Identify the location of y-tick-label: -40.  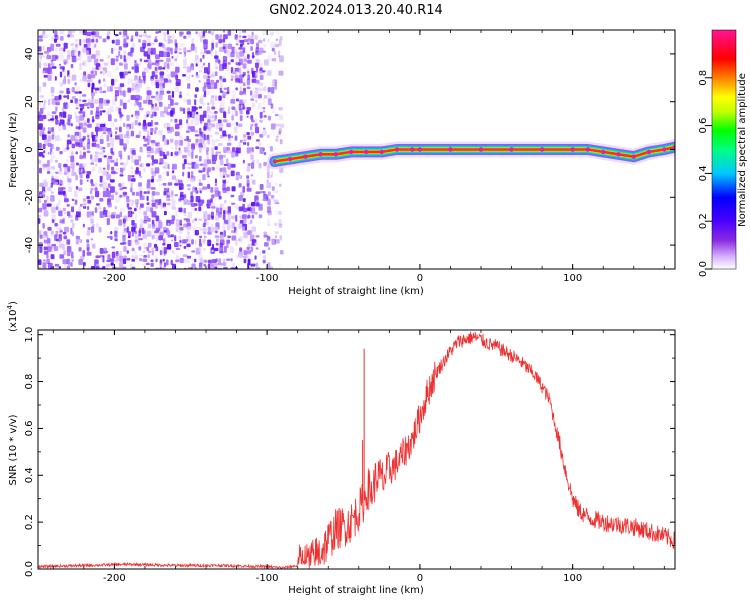
(29, 245).